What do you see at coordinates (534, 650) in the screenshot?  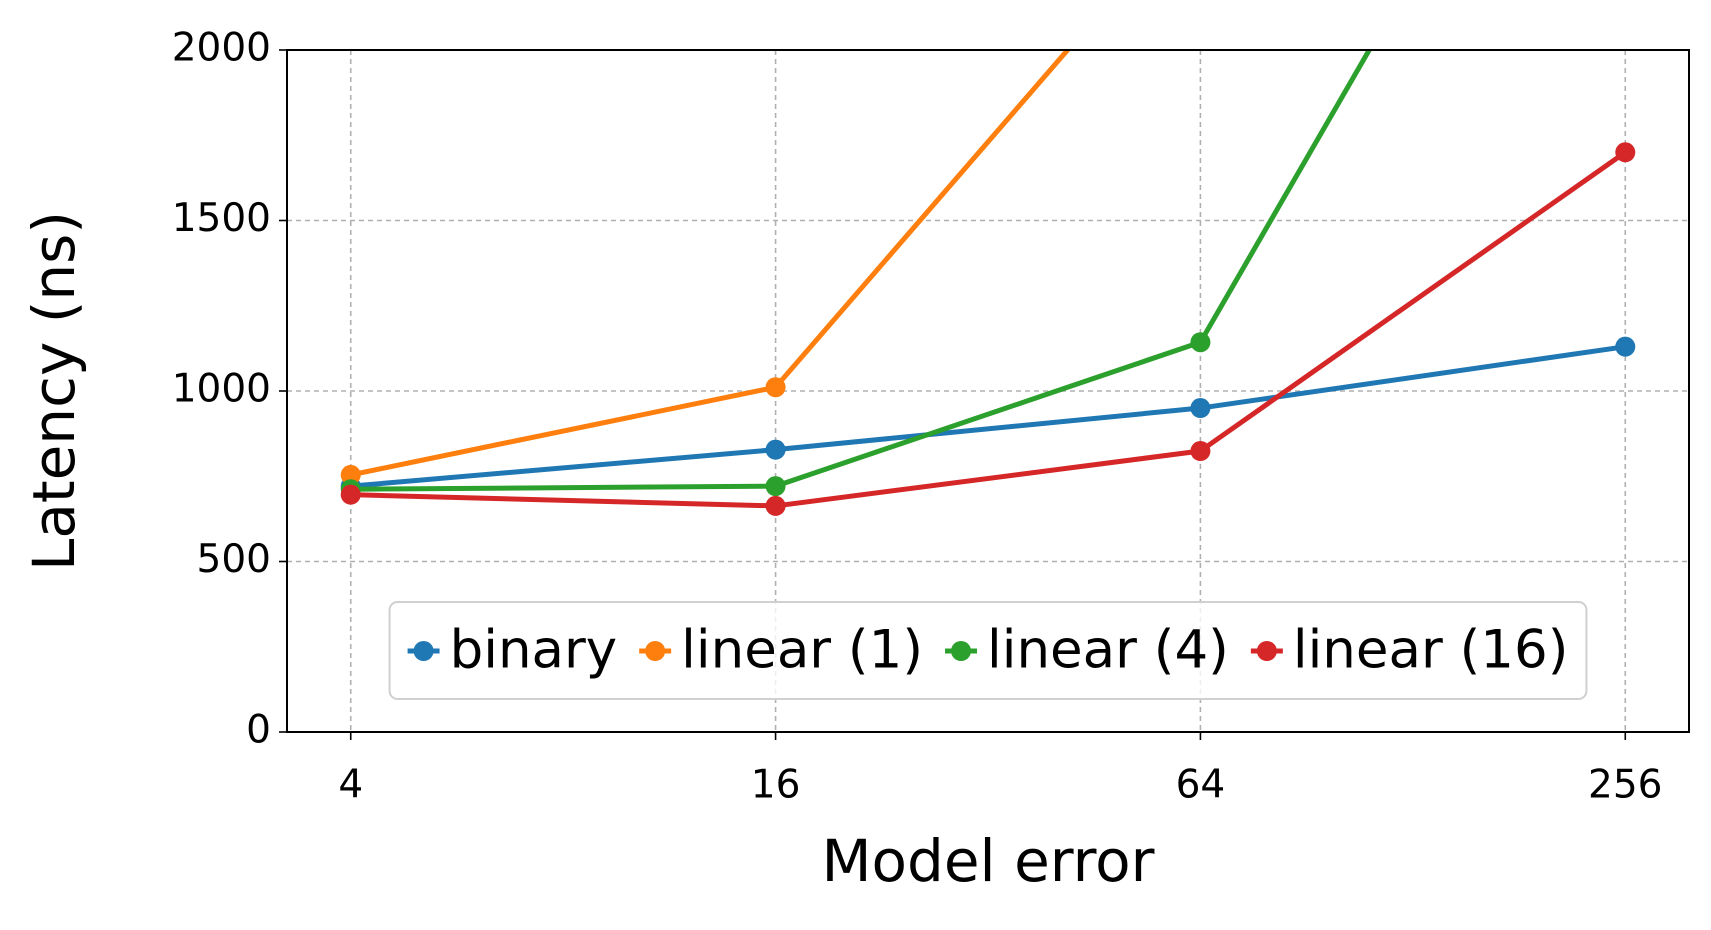 I see `legend-label: binary` at bounding box center [534, 650].